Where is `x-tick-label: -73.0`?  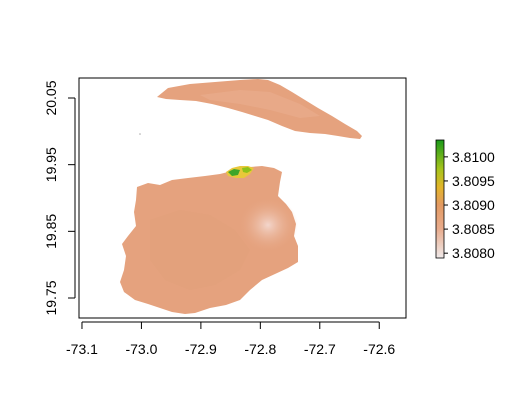 x-tick-label: -73.0 is located at coordinates (141, 349).